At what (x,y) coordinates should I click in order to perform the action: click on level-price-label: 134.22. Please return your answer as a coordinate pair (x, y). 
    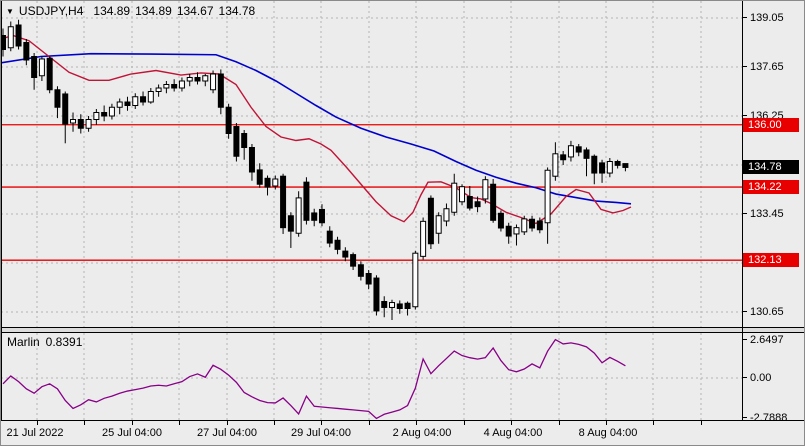
    Looking at the image, I should click on (771, 187).